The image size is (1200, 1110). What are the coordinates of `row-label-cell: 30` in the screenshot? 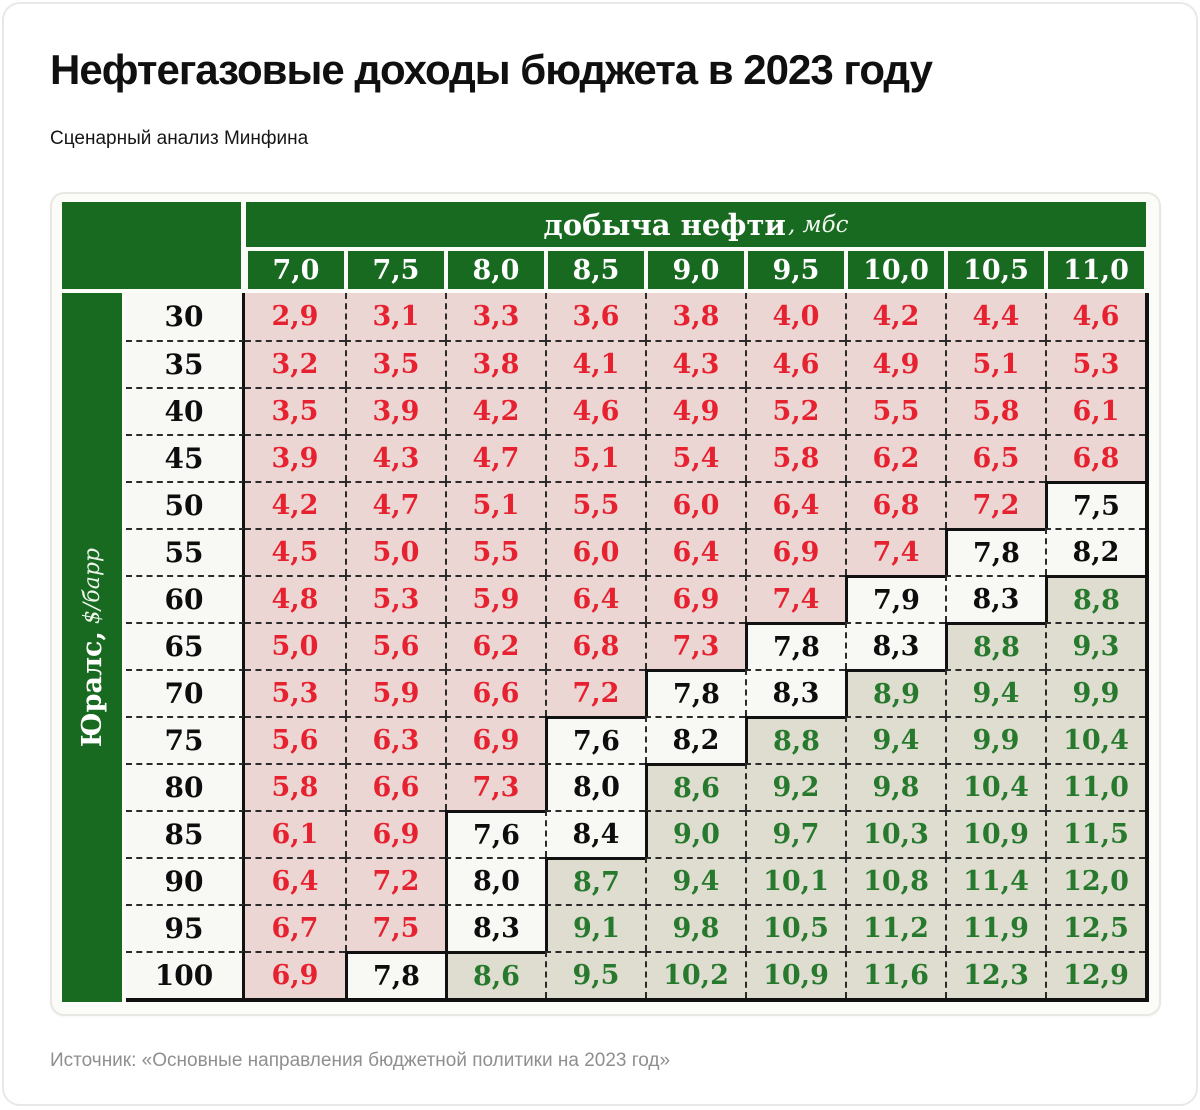 It's located at (185, 317).